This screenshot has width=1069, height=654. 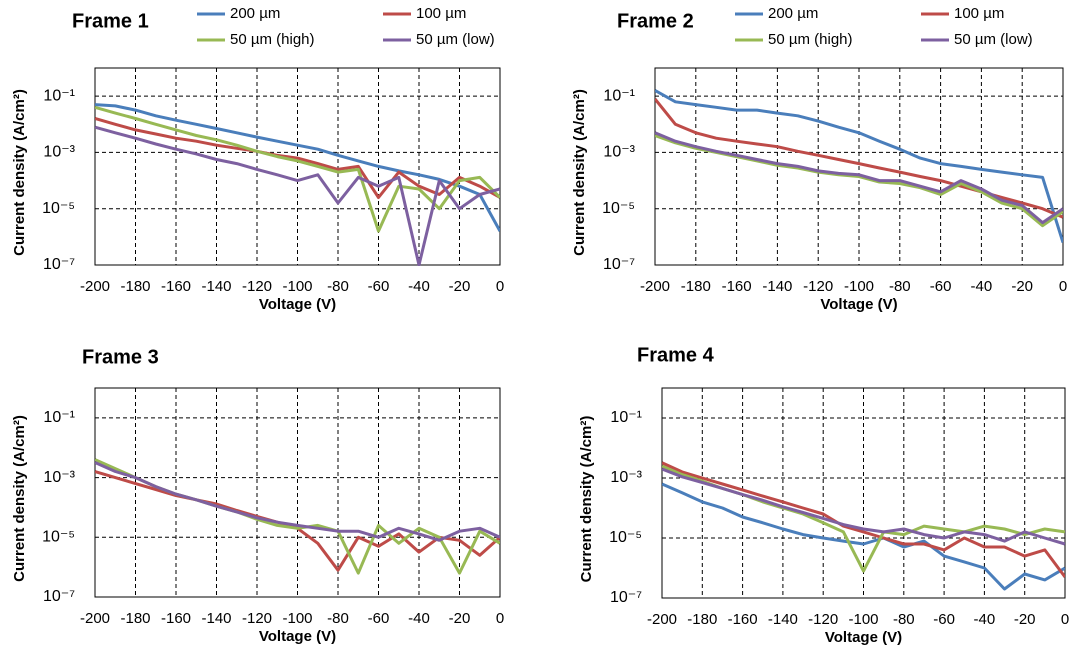 What do you see at coordinates (120, 357) in the screenshot?
I see `panel-title: Frame 3` at bounding box center [120, 357].